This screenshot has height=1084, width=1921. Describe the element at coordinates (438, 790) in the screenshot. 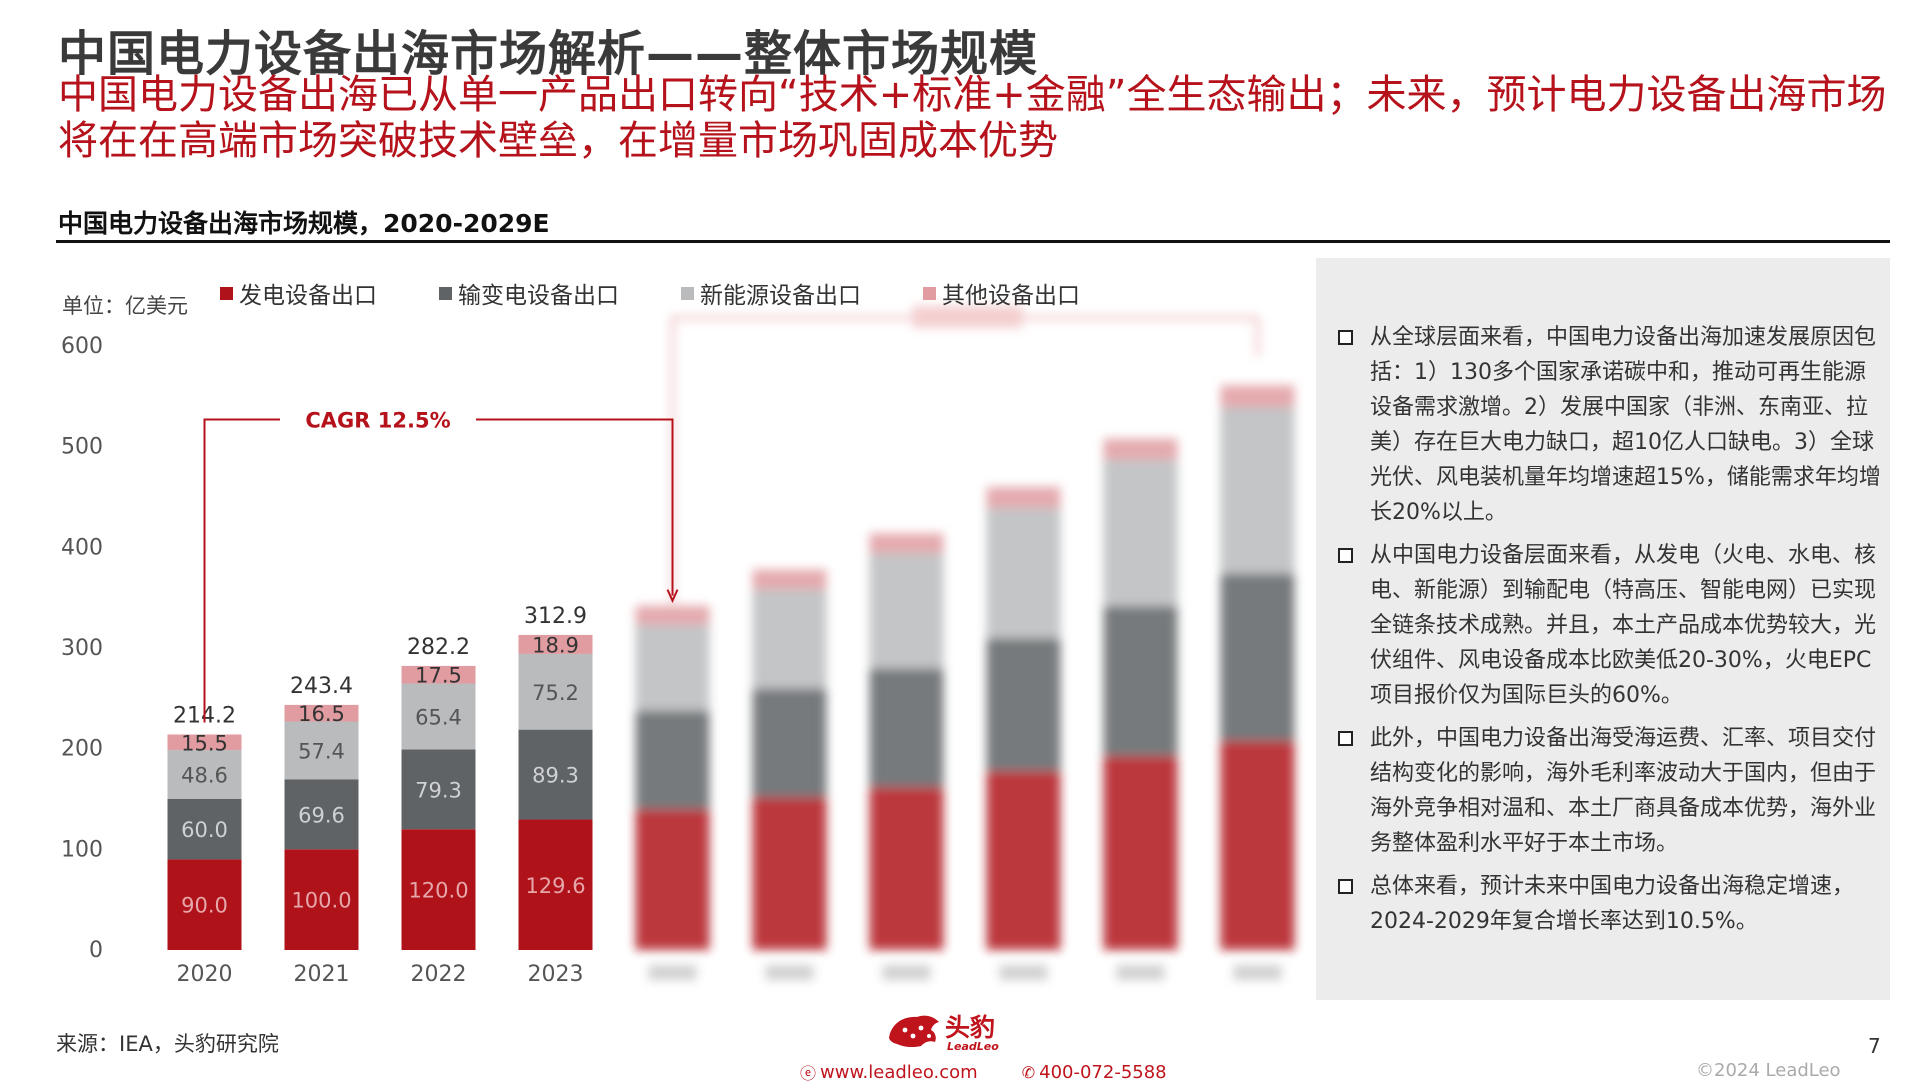

I see `bar-segment-label: 79.3` at that location.